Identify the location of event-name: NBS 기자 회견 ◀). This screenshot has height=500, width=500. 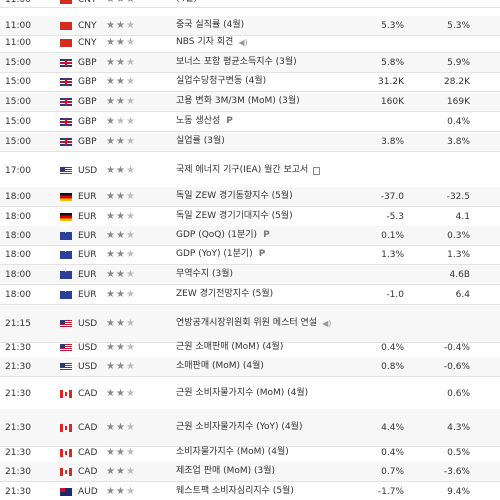
(272, 42).